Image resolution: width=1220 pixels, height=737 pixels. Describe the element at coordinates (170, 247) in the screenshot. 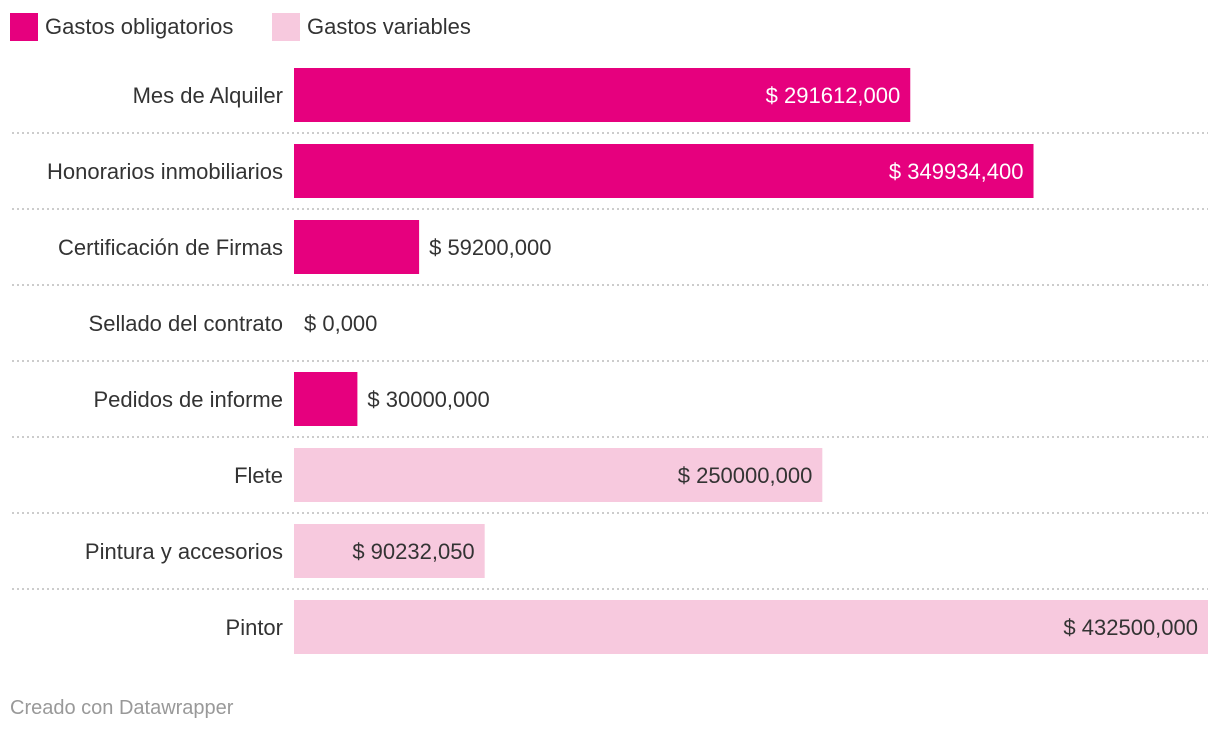

I see `row-label-certificacion-de-firmas: Certificación de Firmas` at that location.